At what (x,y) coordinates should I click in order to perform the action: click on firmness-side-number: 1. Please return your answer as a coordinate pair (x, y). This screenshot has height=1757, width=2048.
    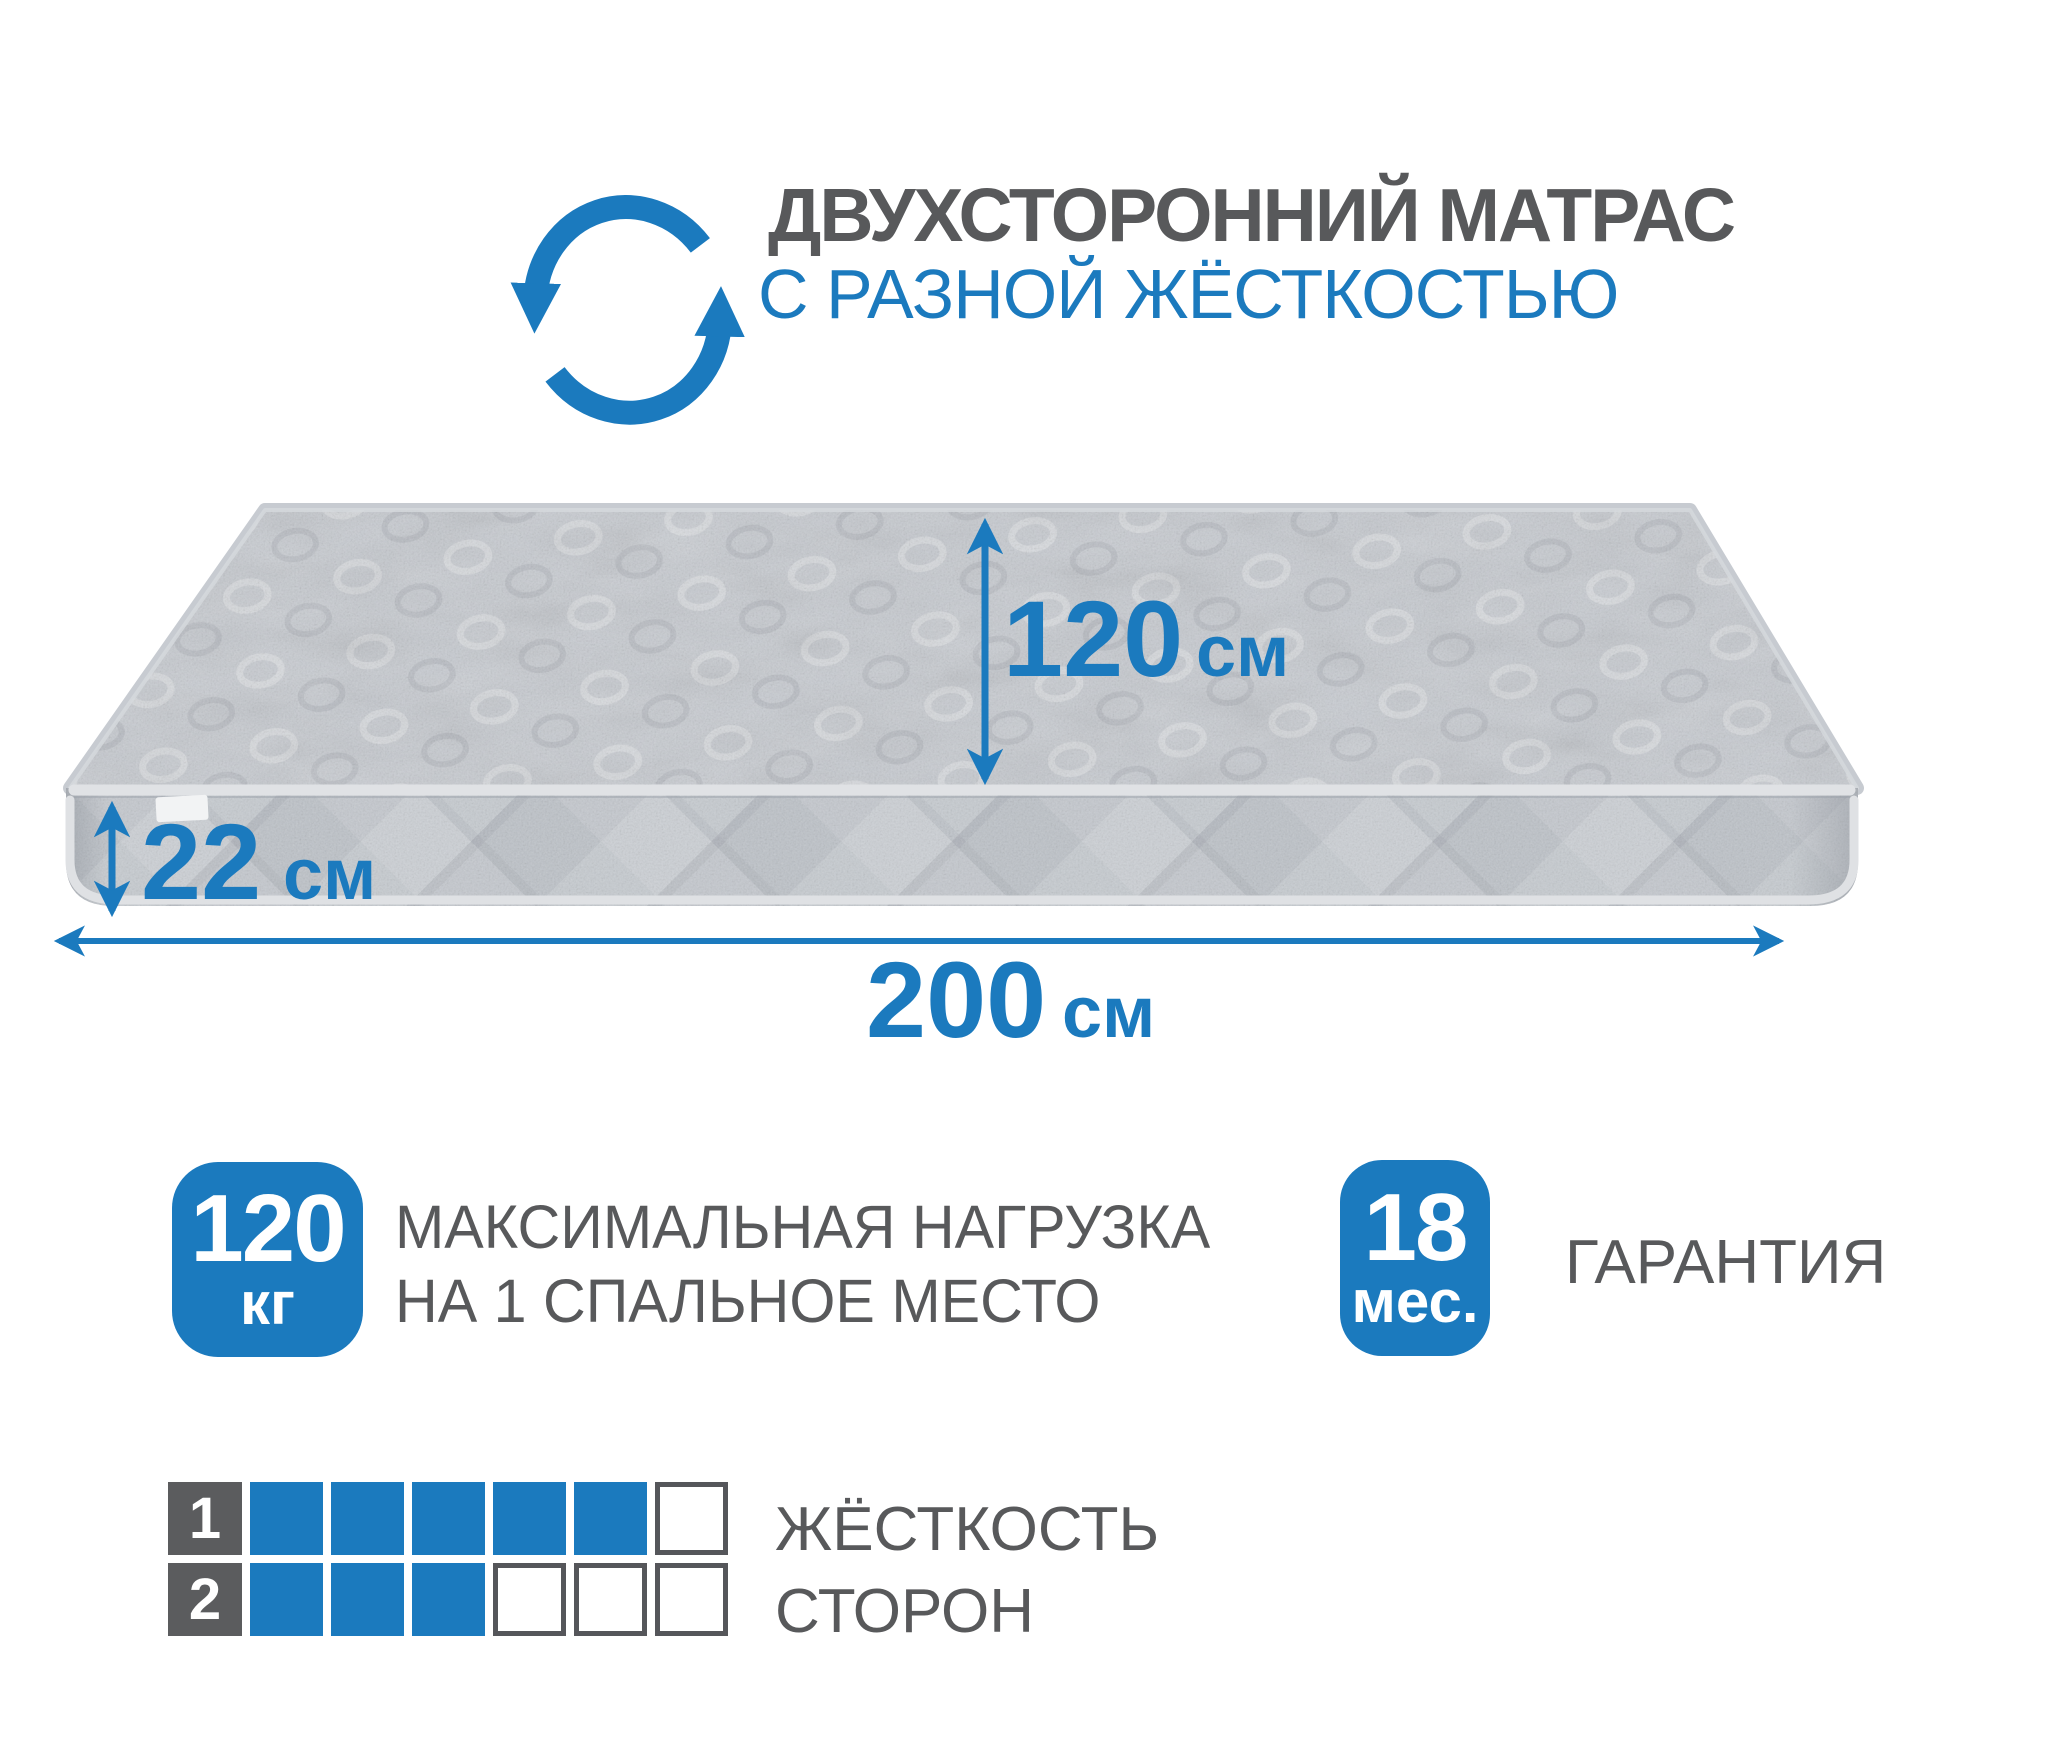
    Looking at the image, I should click on (205, 1518).